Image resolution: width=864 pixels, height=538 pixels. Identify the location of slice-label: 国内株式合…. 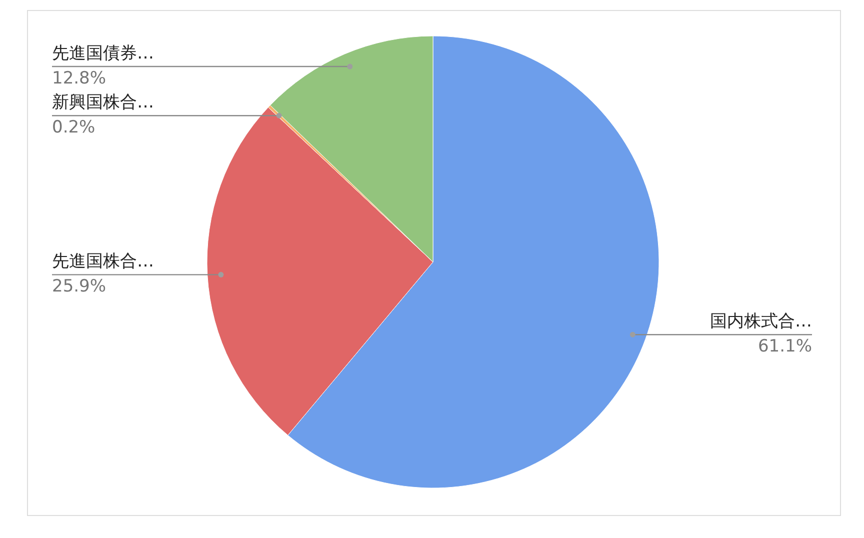
(761, 322).